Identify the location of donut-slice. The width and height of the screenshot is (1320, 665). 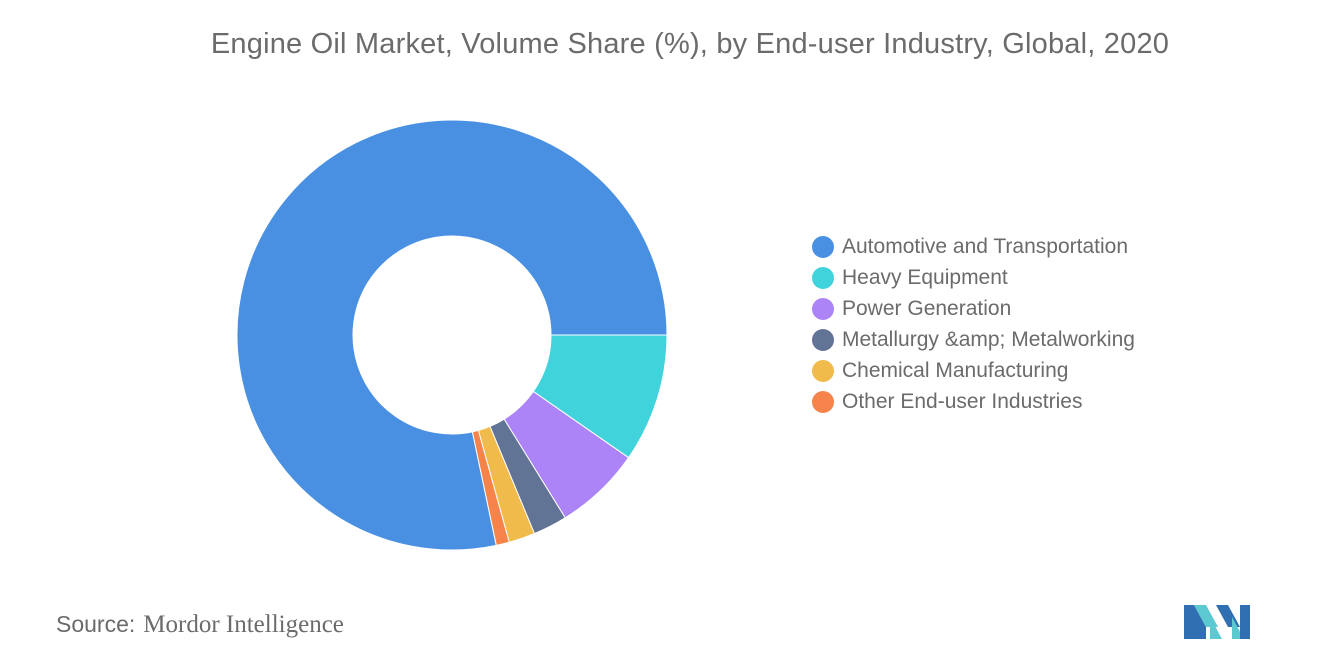
(490, 487).